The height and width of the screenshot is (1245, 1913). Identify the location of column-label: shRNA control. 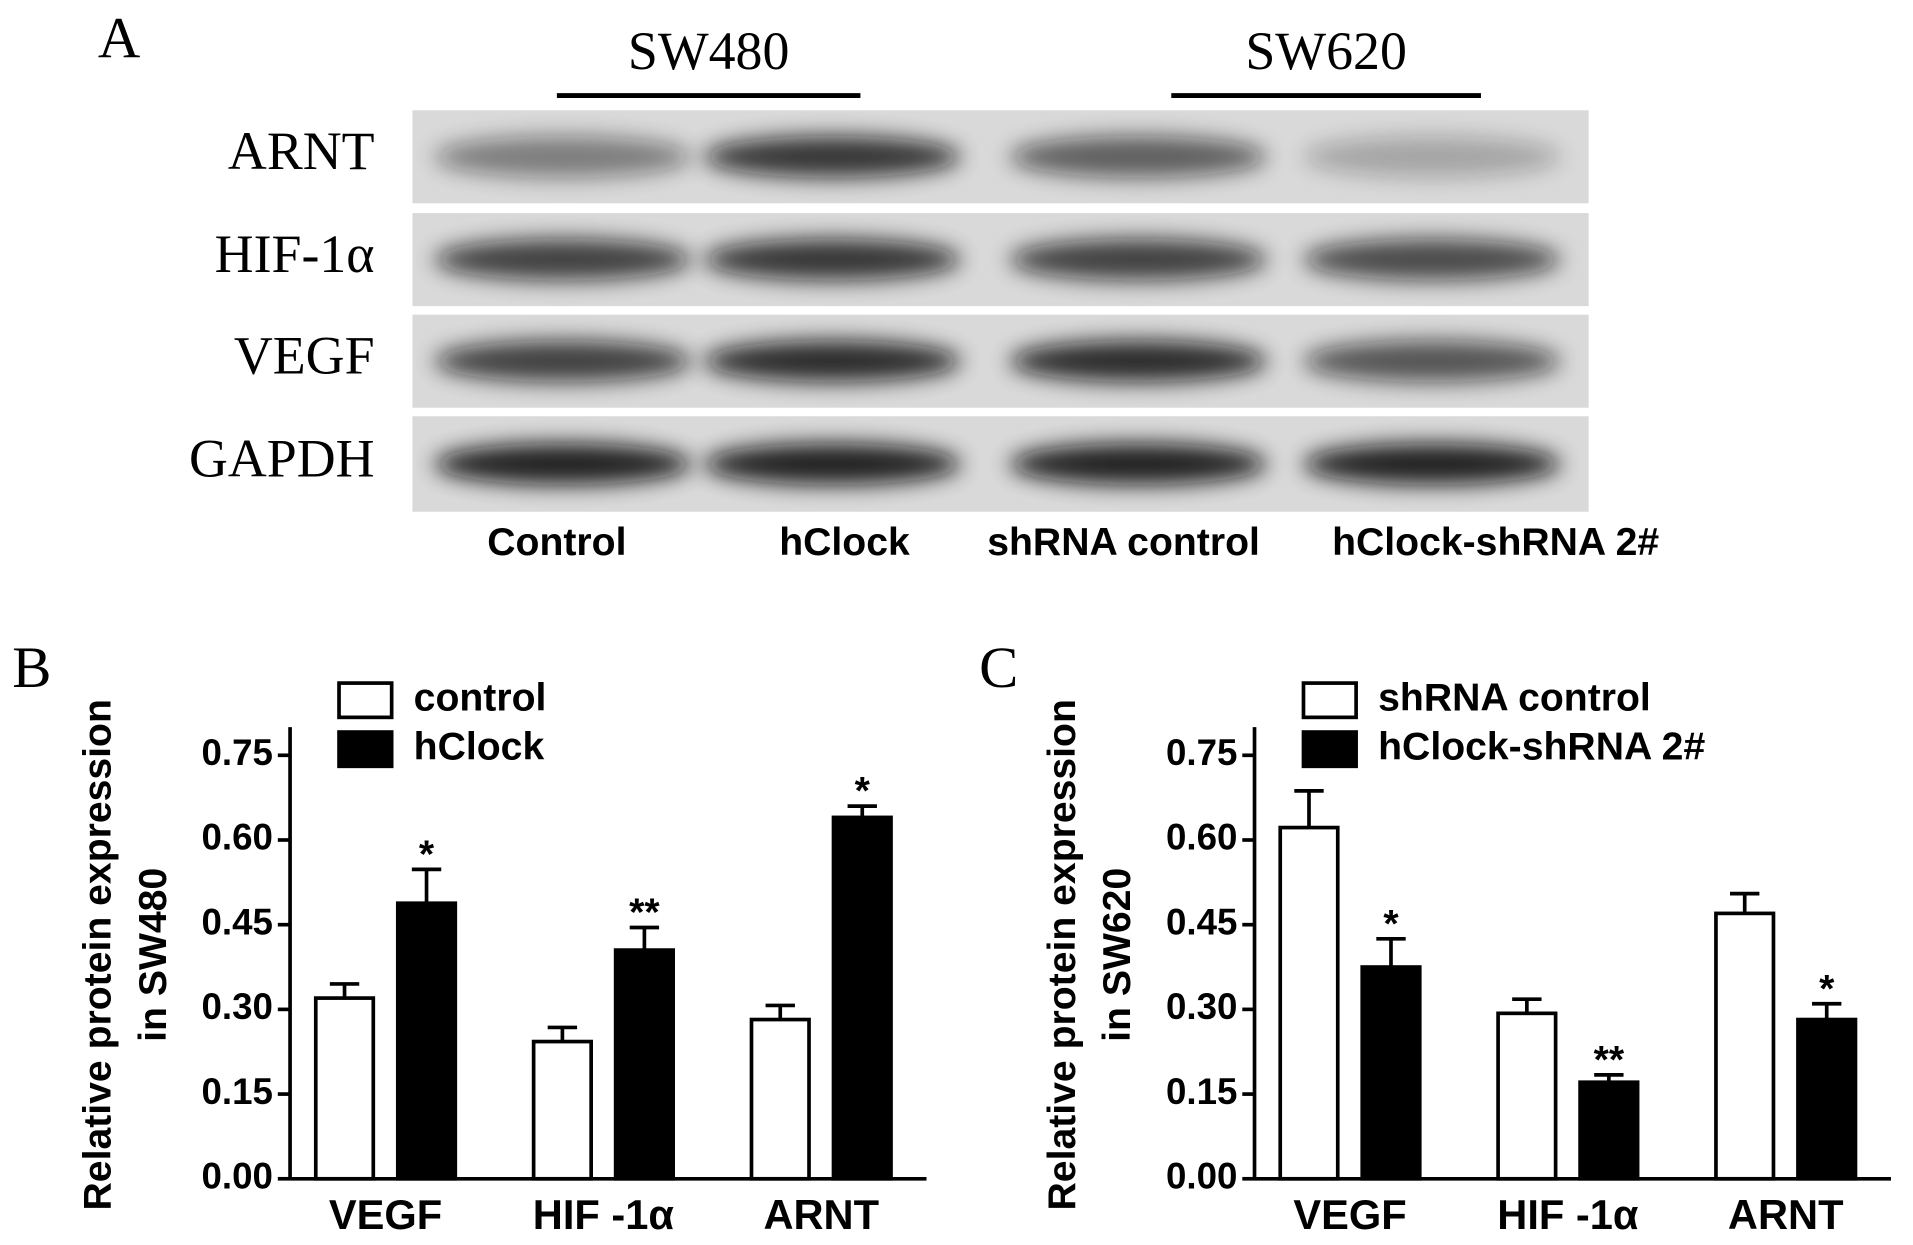
(1123, 542).